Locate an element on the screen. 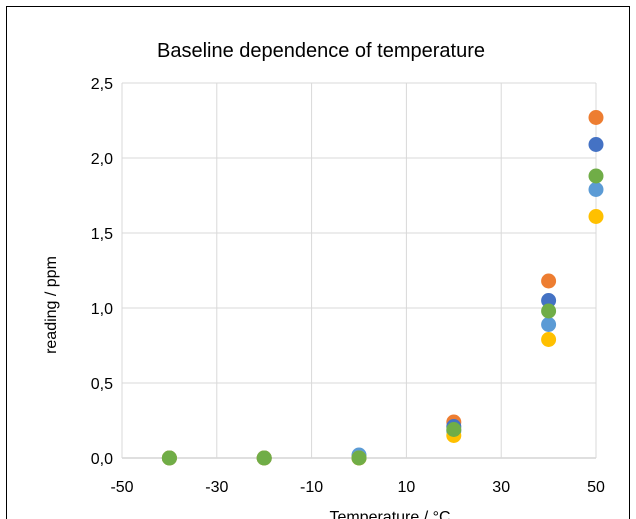 The width and height of the screenshot is (636, 519). y-tick-label: 1,5 is located at coordinates (102, 234).